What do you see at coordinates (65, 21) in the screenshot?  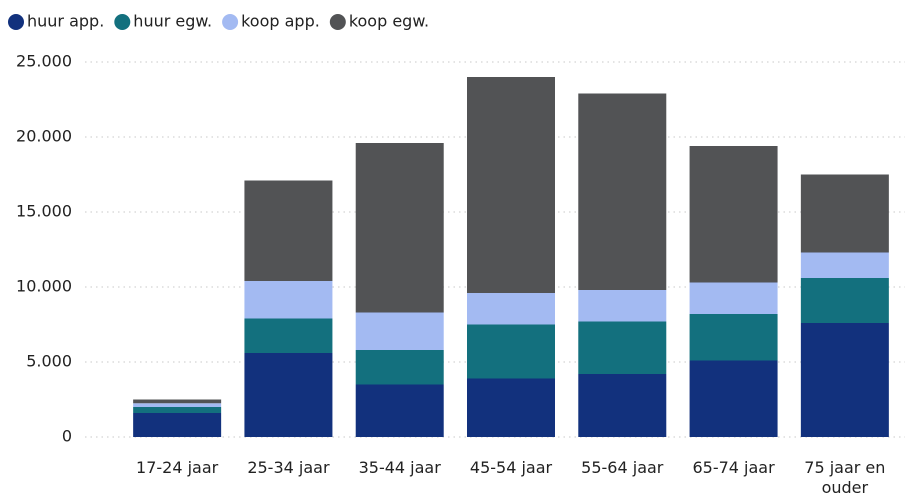 I see `legend-label: huur app.` at bounding box center [65, 21].